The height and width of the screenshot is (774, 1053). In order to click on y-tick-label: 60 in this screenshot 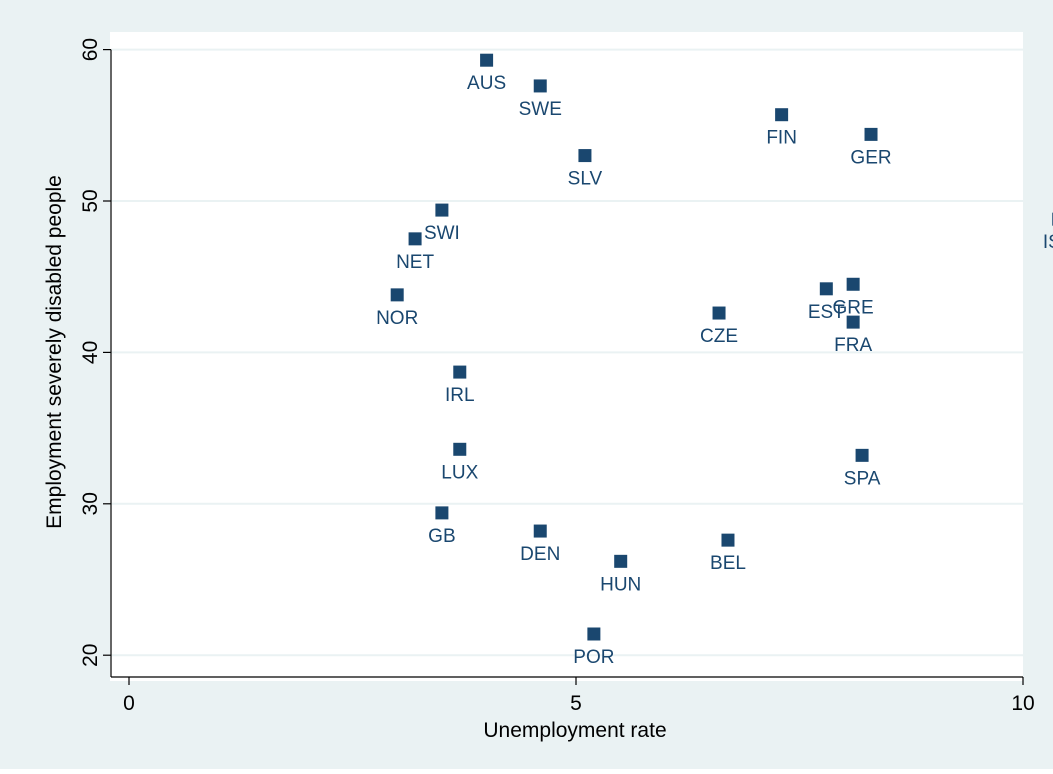, I will do `click(90, 49)`.